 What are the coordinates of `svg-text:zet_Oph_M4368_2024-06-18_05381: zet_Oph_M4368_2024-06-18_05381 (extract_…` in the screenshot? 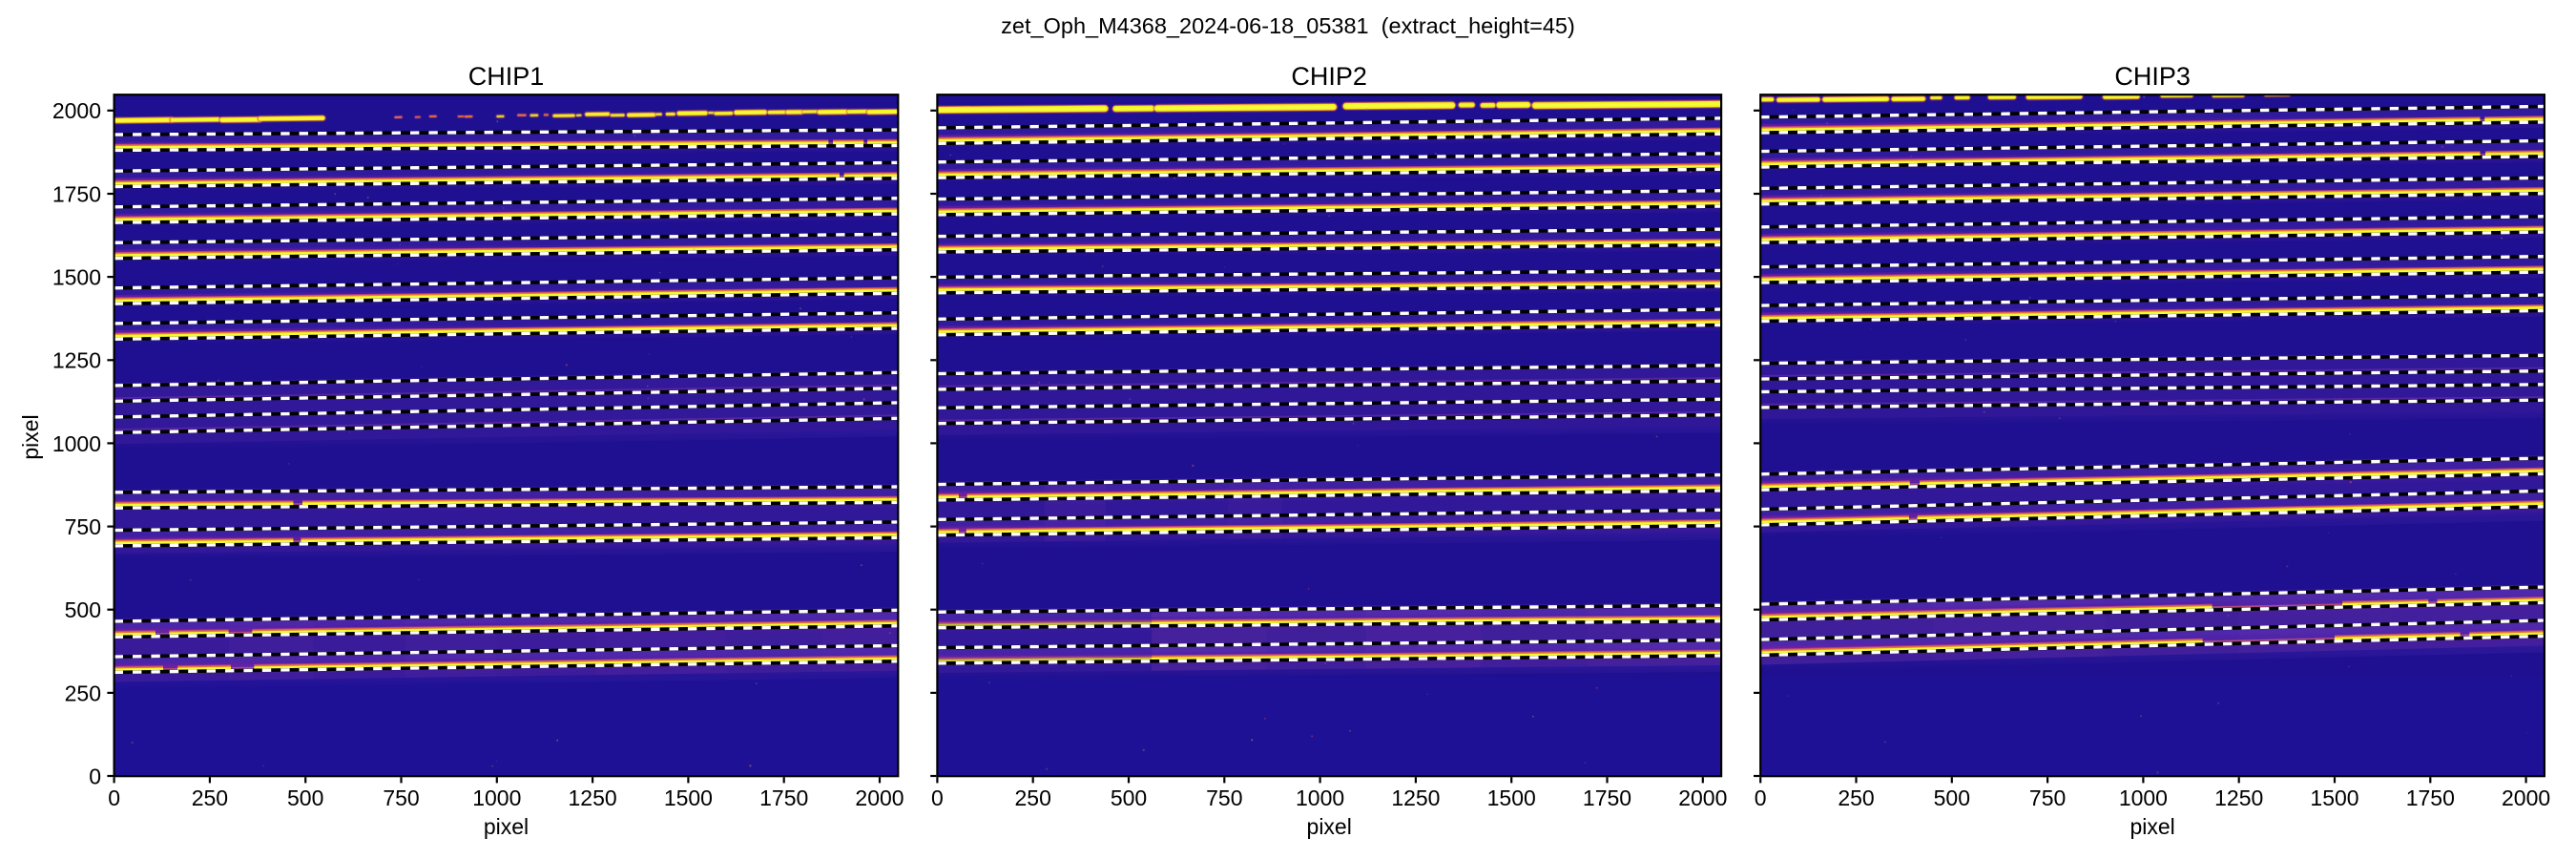 It's located at (1288, 25).